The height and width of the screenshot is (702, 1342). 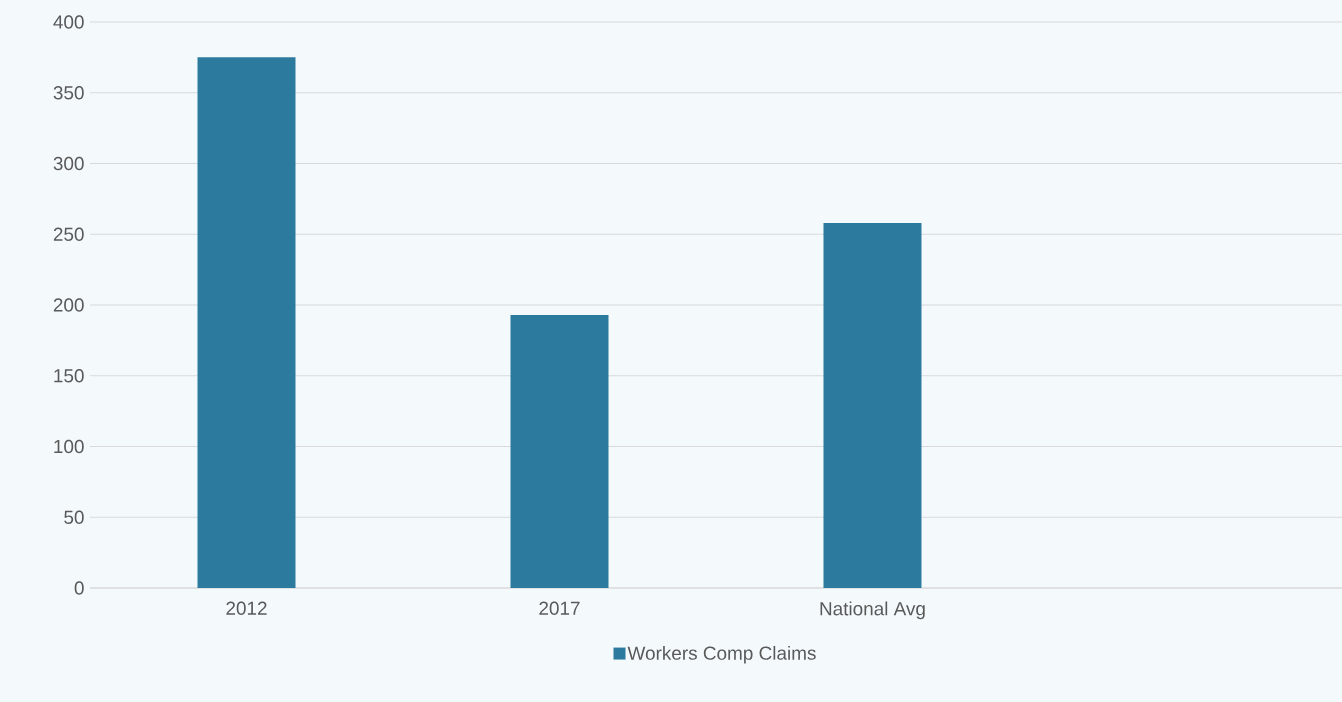 I want to click on y-tick-label: 350, so click(x=68, y=93).